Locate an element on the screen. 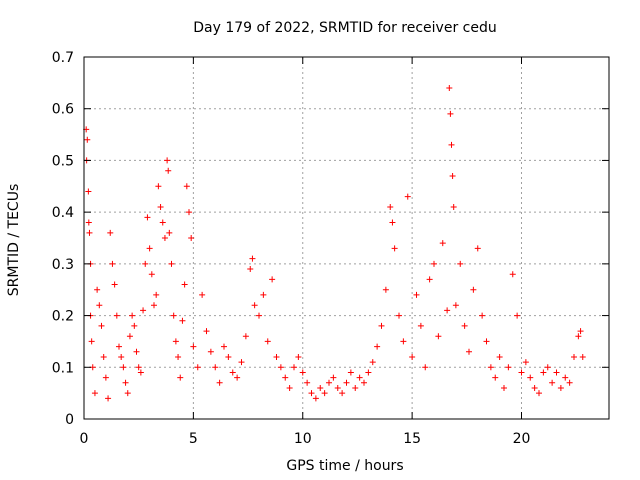  y-axis-title: SRMTID / TECUs is located at coordinates (14, 240).